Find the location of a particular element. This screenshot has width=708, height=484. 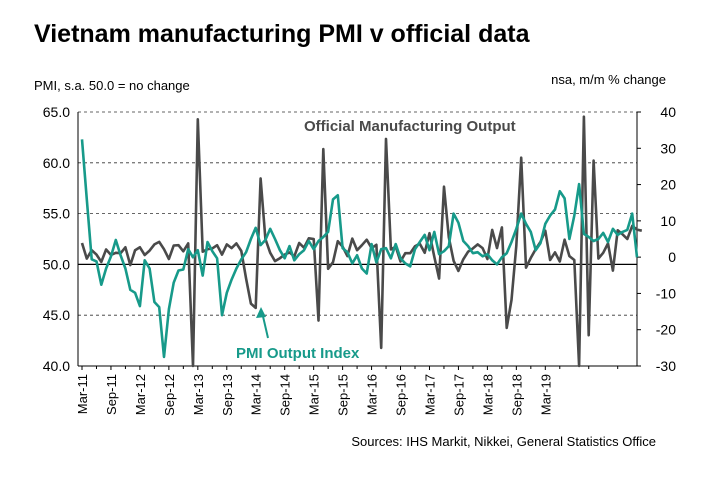

right-tick-label: 40 is located at coordinates (668, 112).